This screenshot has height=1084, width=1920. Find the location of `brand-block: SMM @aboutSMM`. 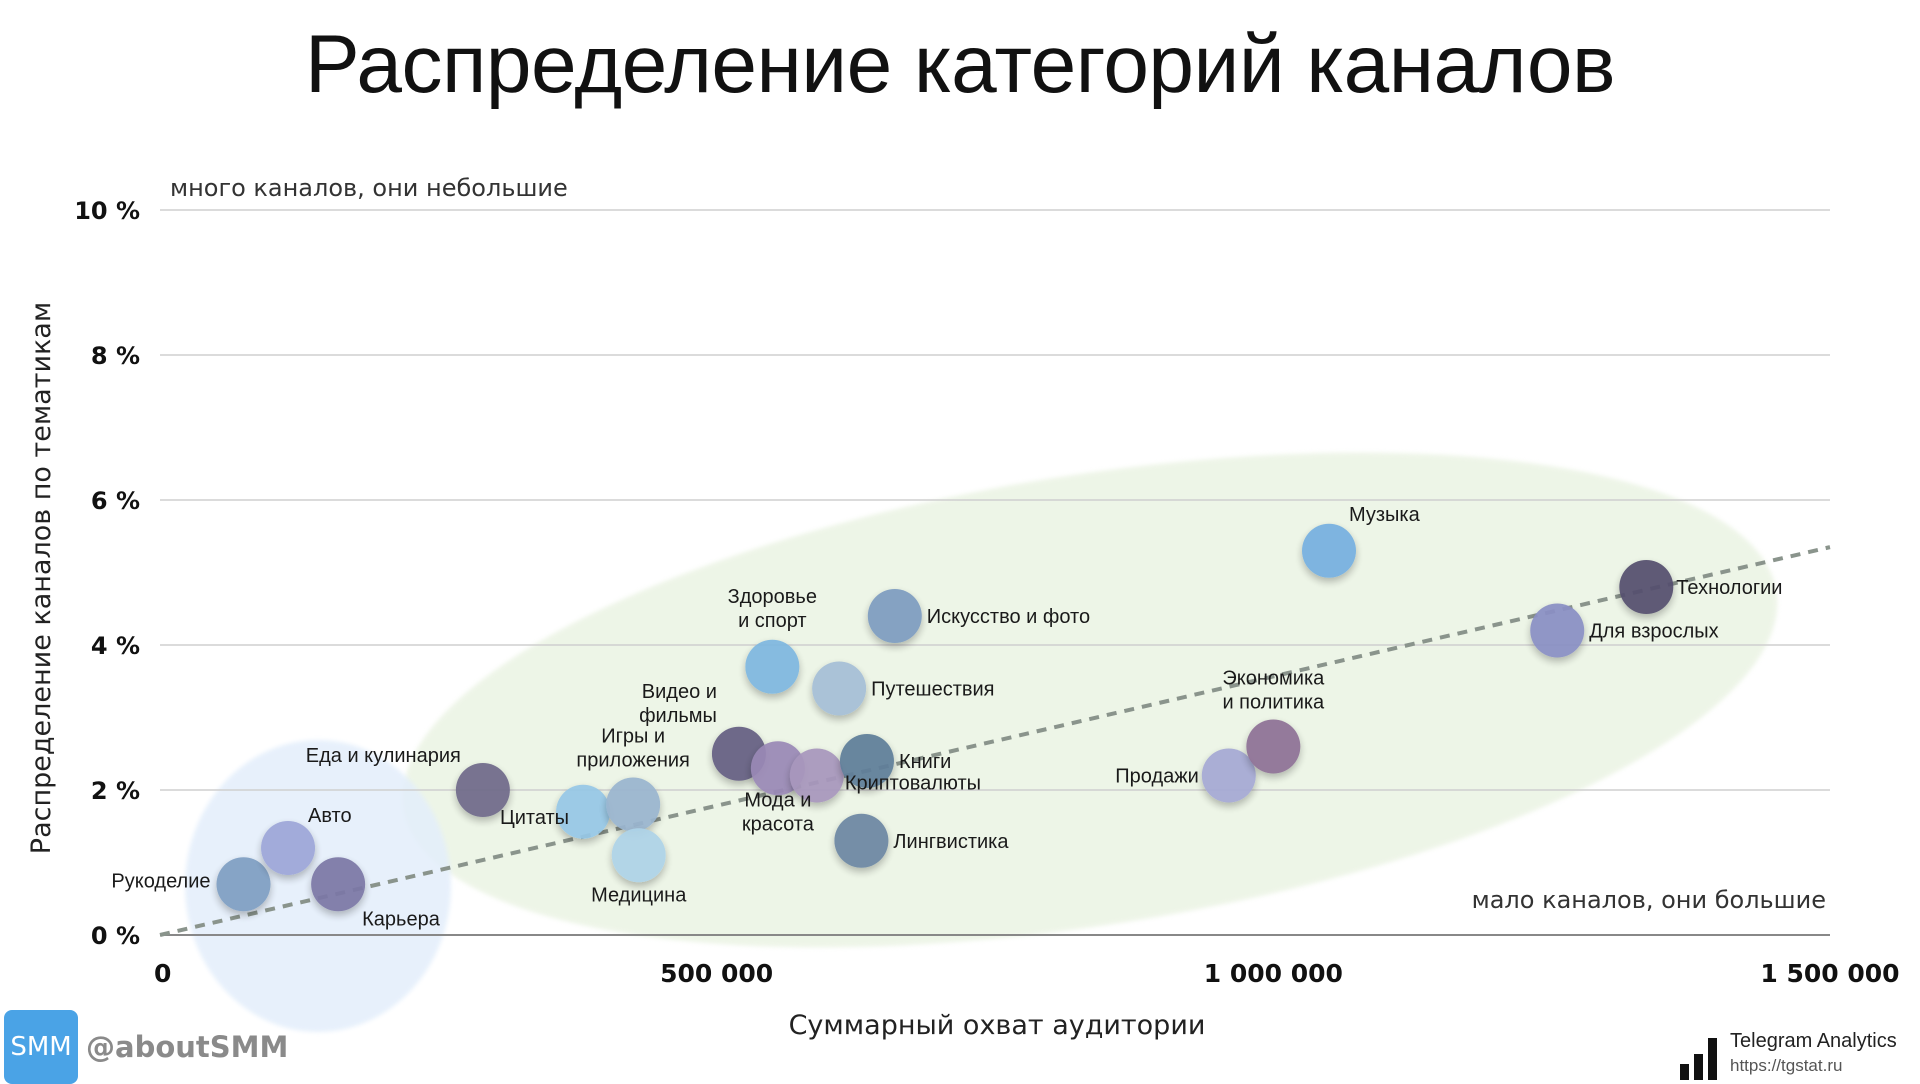

brand-block: SMM @aboutSMM is located at coordinates (146, 1047).